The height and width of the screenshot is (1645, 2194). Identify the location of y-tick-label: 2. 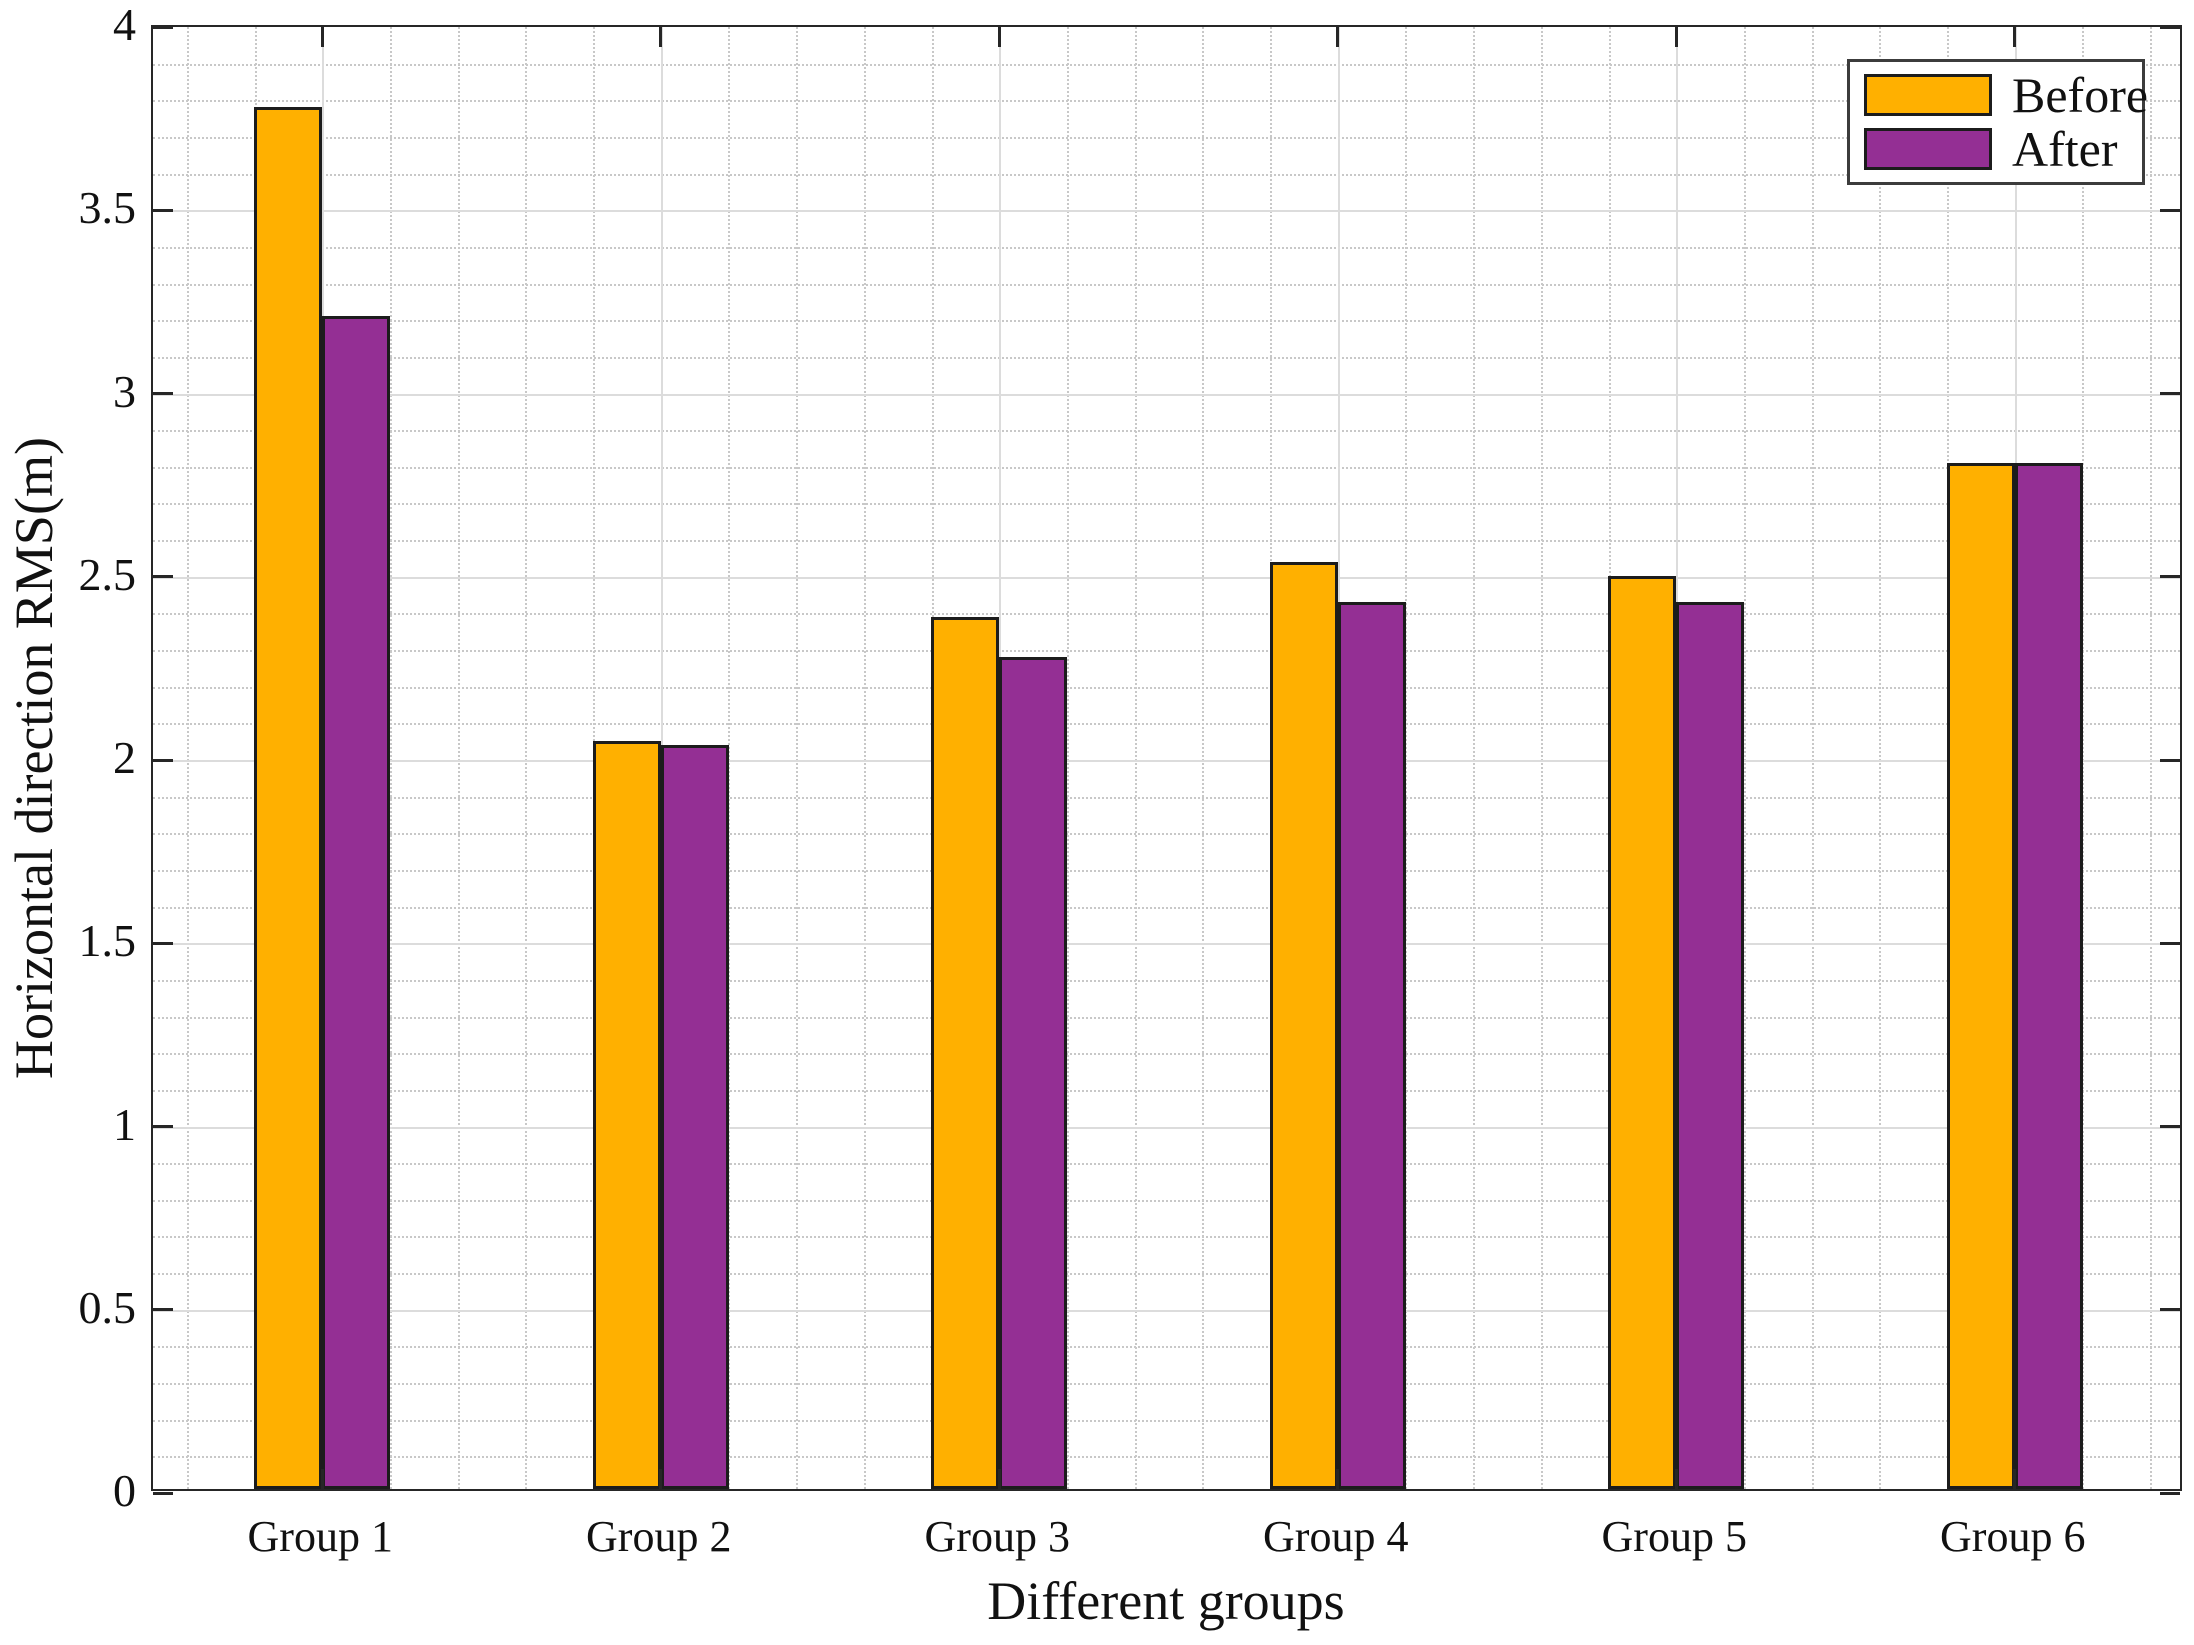
(124, 757).